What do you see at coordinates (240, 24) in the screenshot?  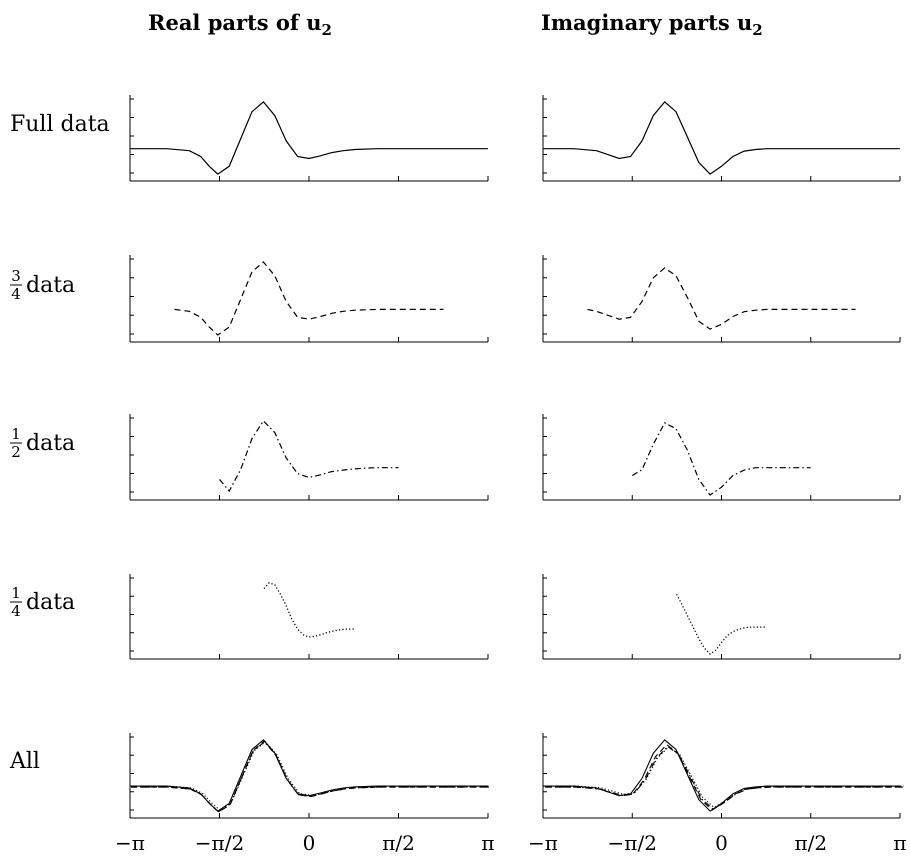 I see `left-column-title: Real parts of u2` at bounding box center [240, 24].